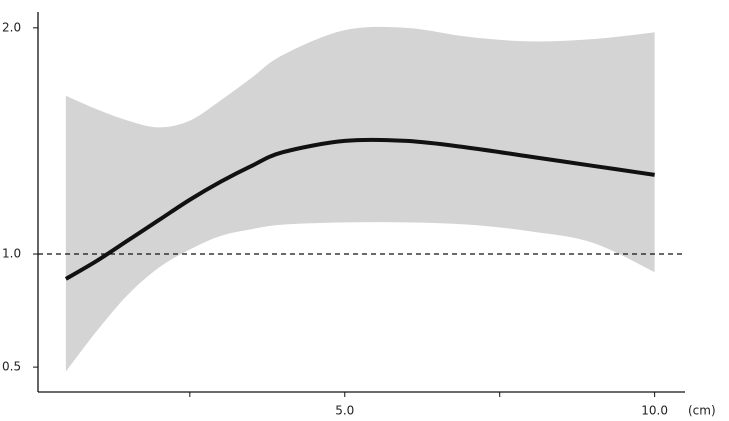 The image size is (729, 421). I want to click on y-tick-label: 0.5, so click(11, 367).